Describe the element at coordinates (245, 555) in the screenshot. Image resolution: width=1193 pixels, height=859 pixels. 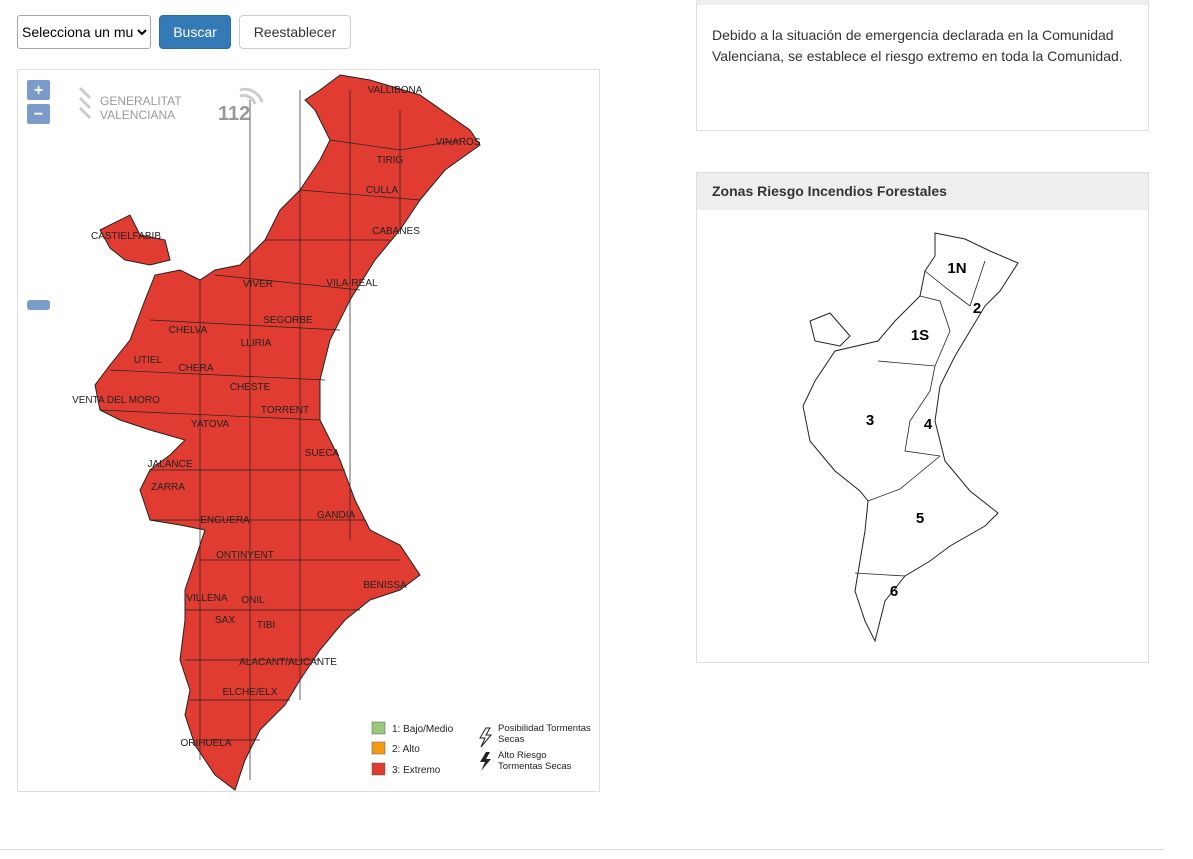
I see `place-label: ONTINYENT` at that location.